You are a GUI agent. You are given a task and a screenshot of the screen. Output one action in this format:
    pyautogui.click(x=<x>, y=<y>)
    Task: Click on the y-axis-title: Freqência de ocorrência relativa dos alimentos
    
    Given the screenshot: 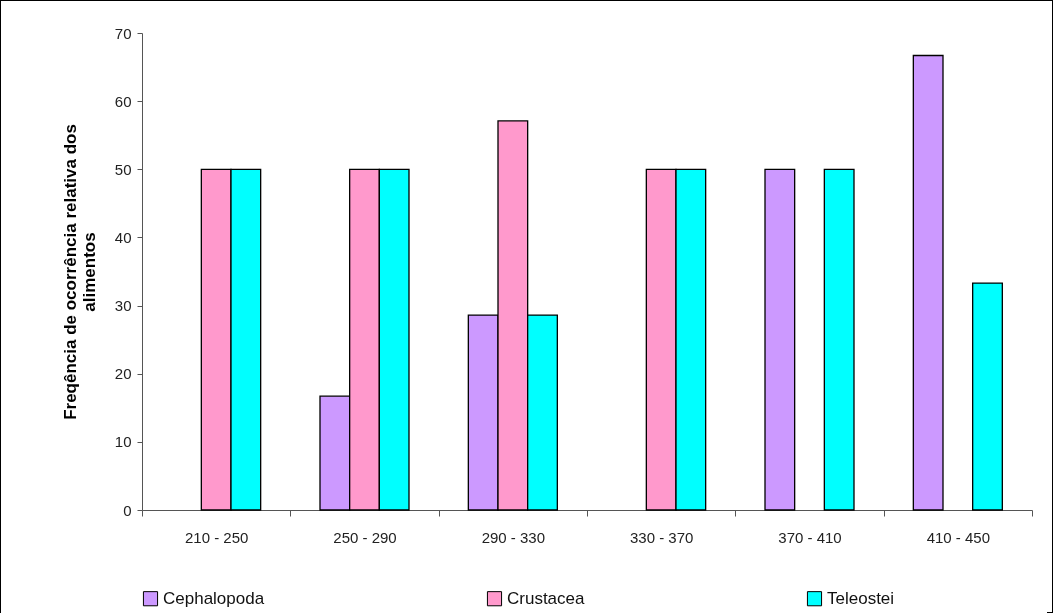 What is the action you would take?
    pyautogui.click(x=79, y=272)
    